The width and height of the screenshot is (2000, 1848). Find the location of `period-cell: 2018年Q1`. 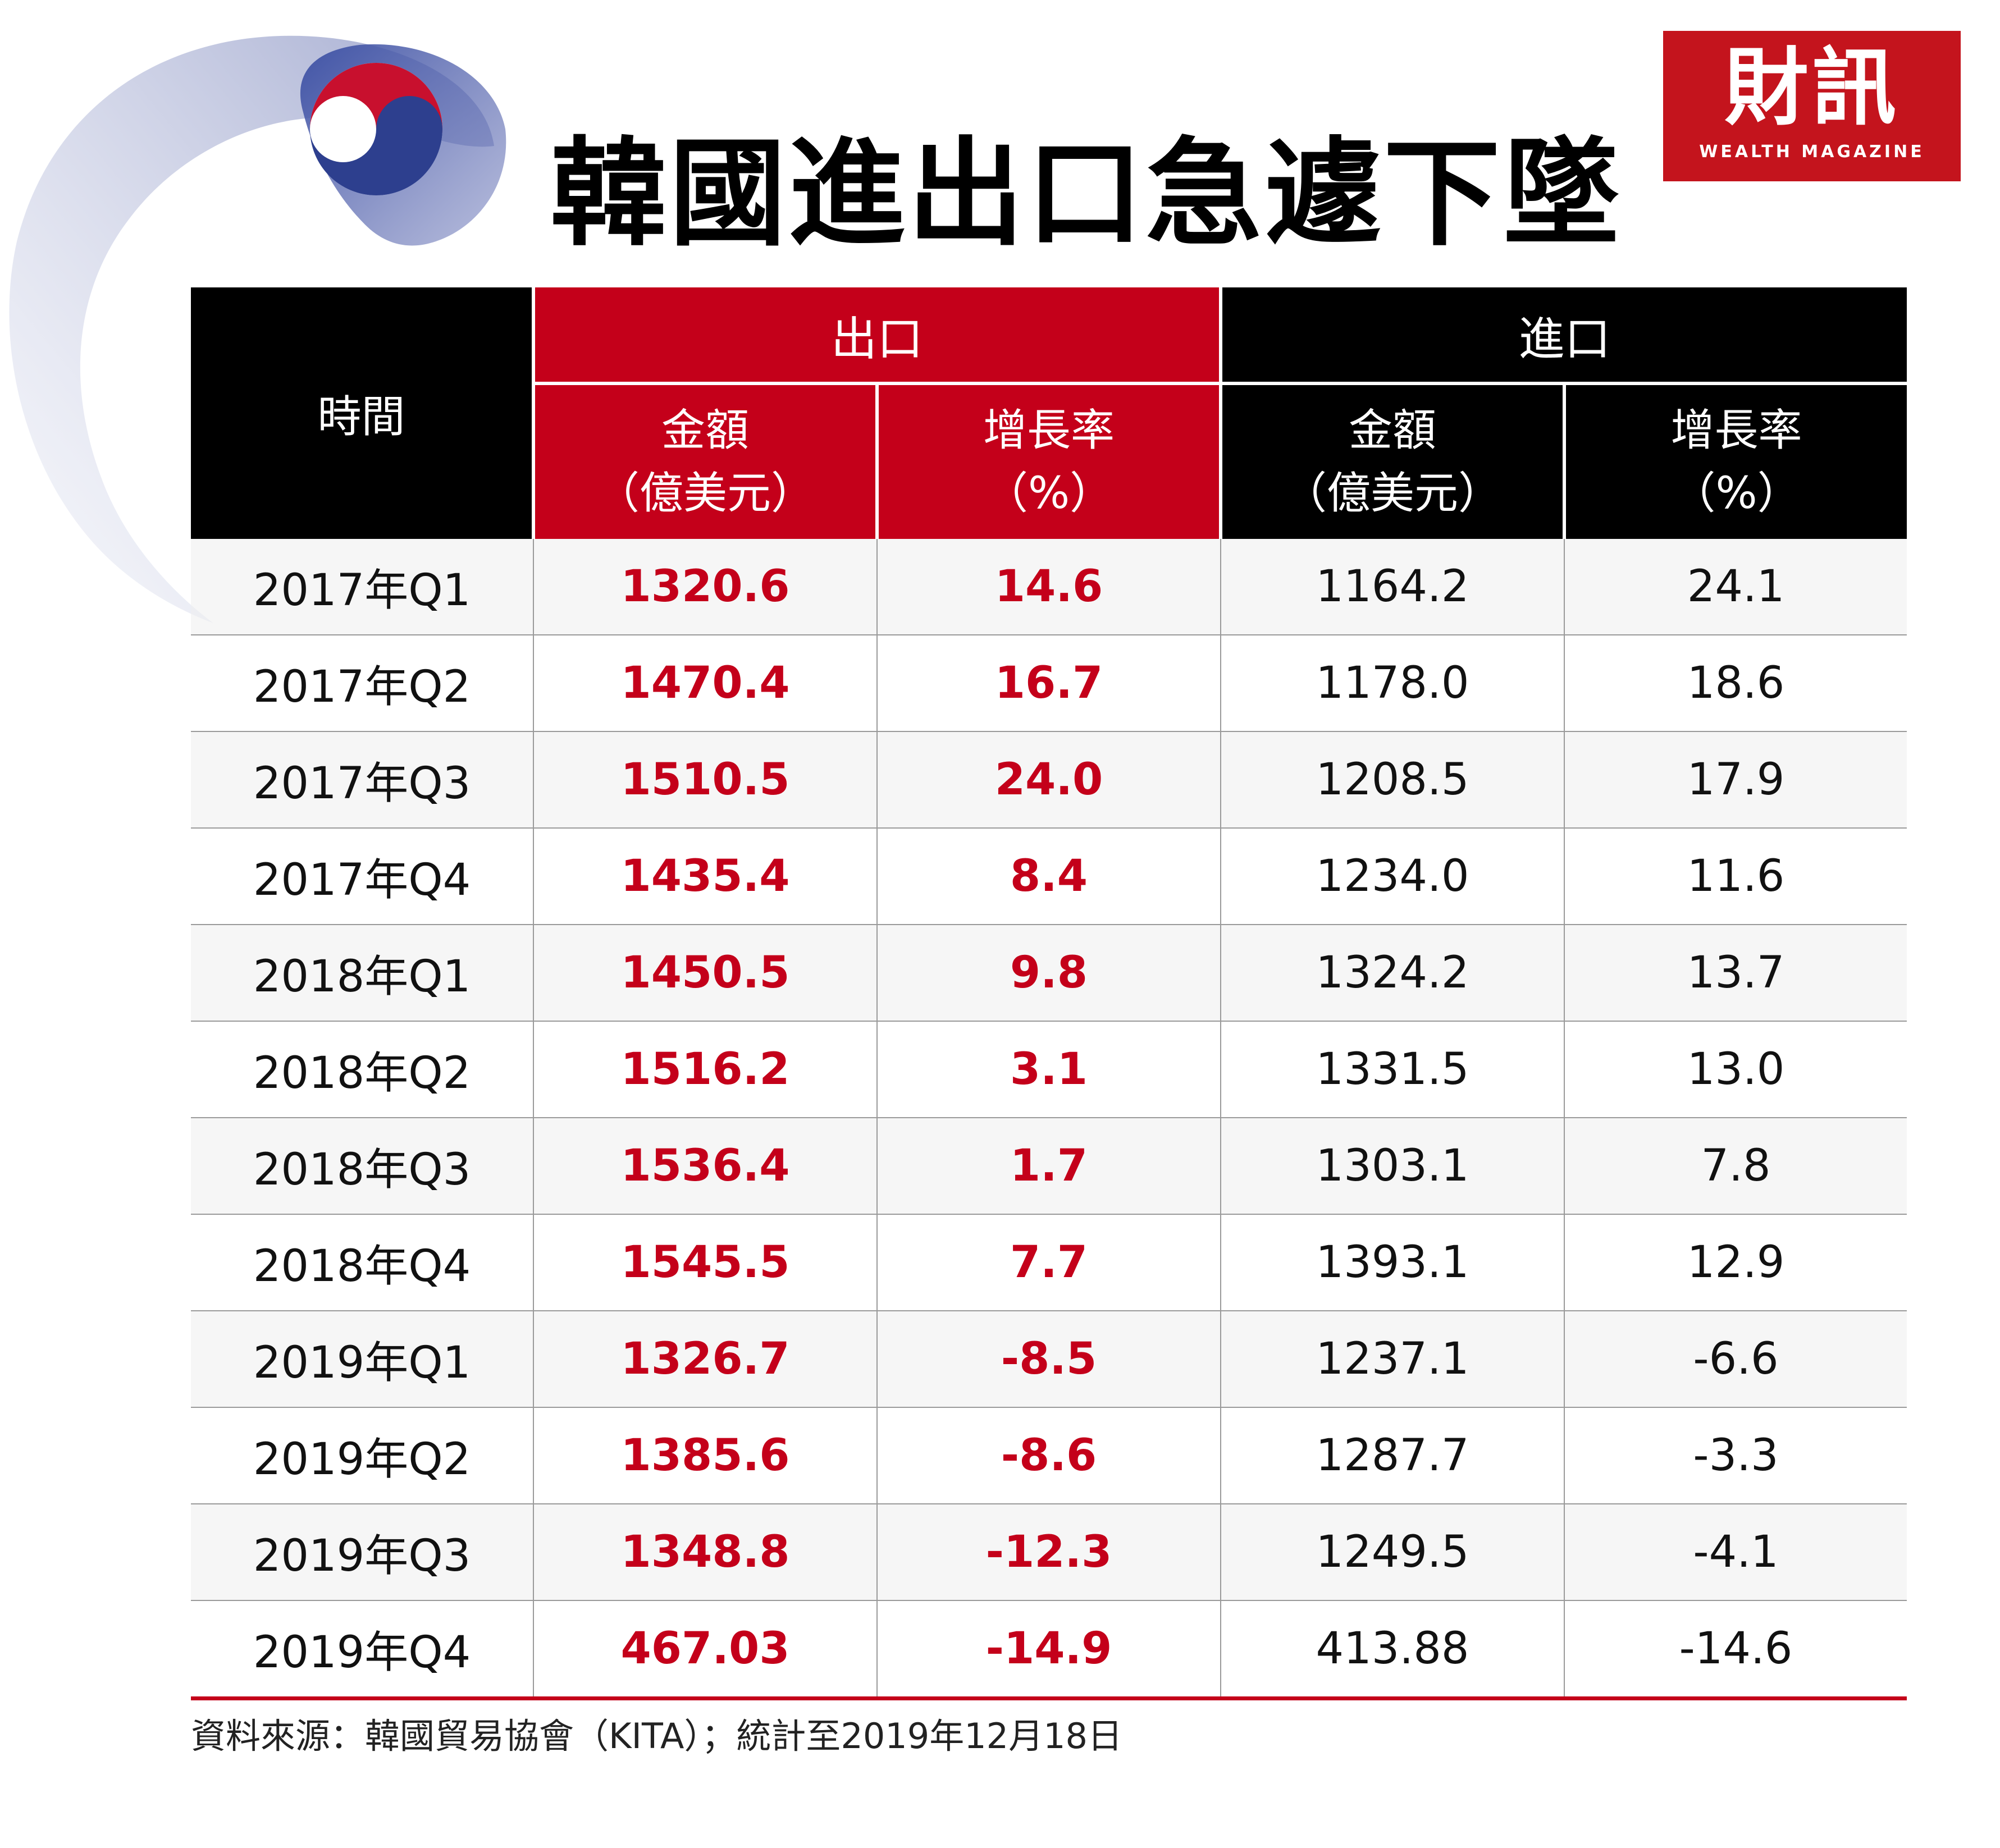

period-cell: 2018年Q1 is located at coordinates (362, 973).